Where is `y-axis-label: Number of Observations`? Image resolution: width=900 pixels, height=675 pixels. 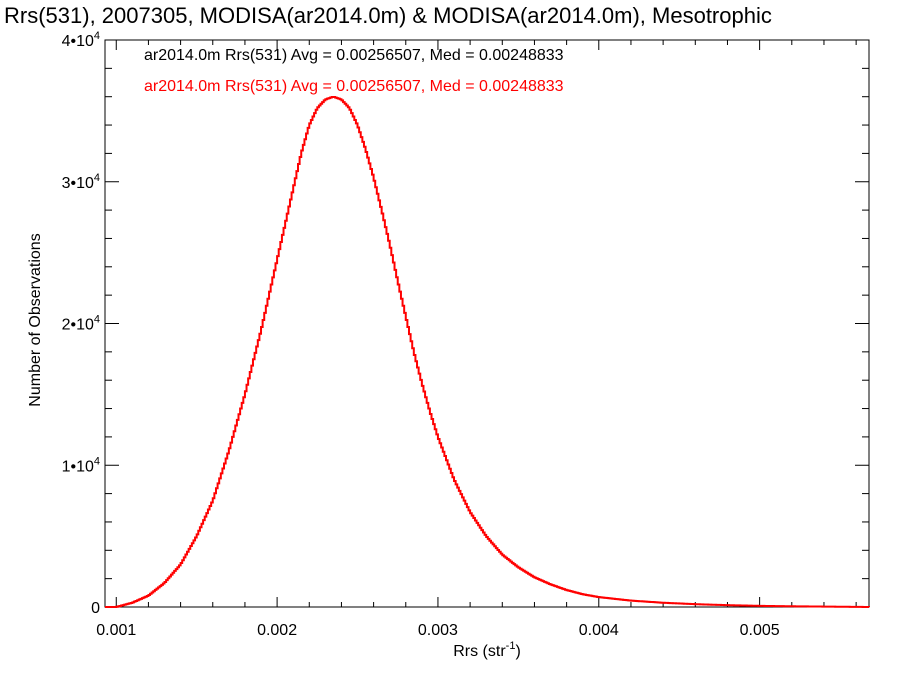 y-axis-label: Number of Observations is located at coordinates (35, 319).